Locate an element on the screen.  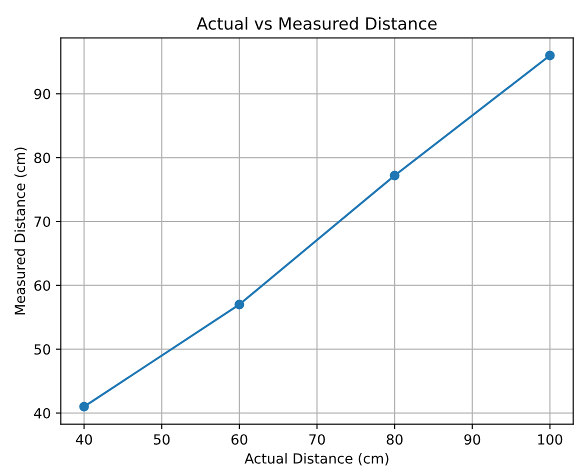
x-tick-label: 40 is located at coordinates (84, 439).